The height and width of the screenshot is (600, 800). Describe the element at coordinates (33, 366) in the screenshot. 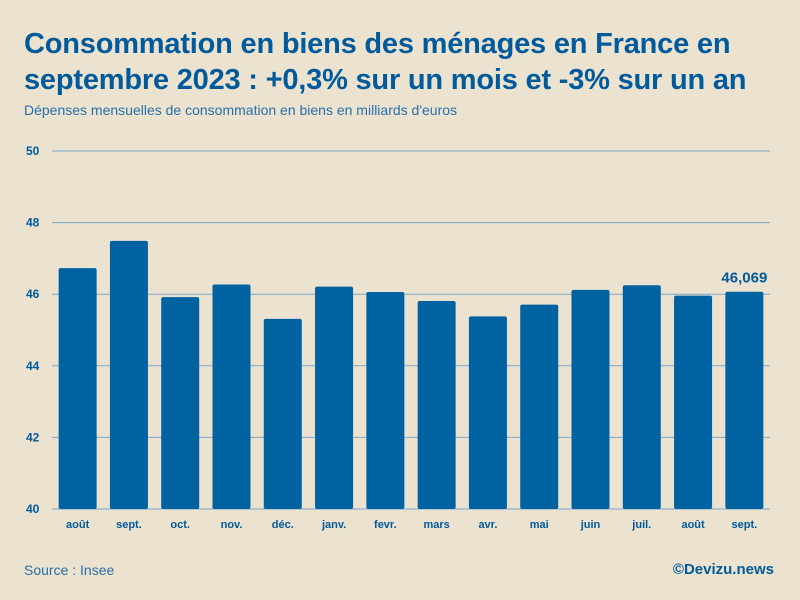

I see `y-tick-label: 44` at that location.